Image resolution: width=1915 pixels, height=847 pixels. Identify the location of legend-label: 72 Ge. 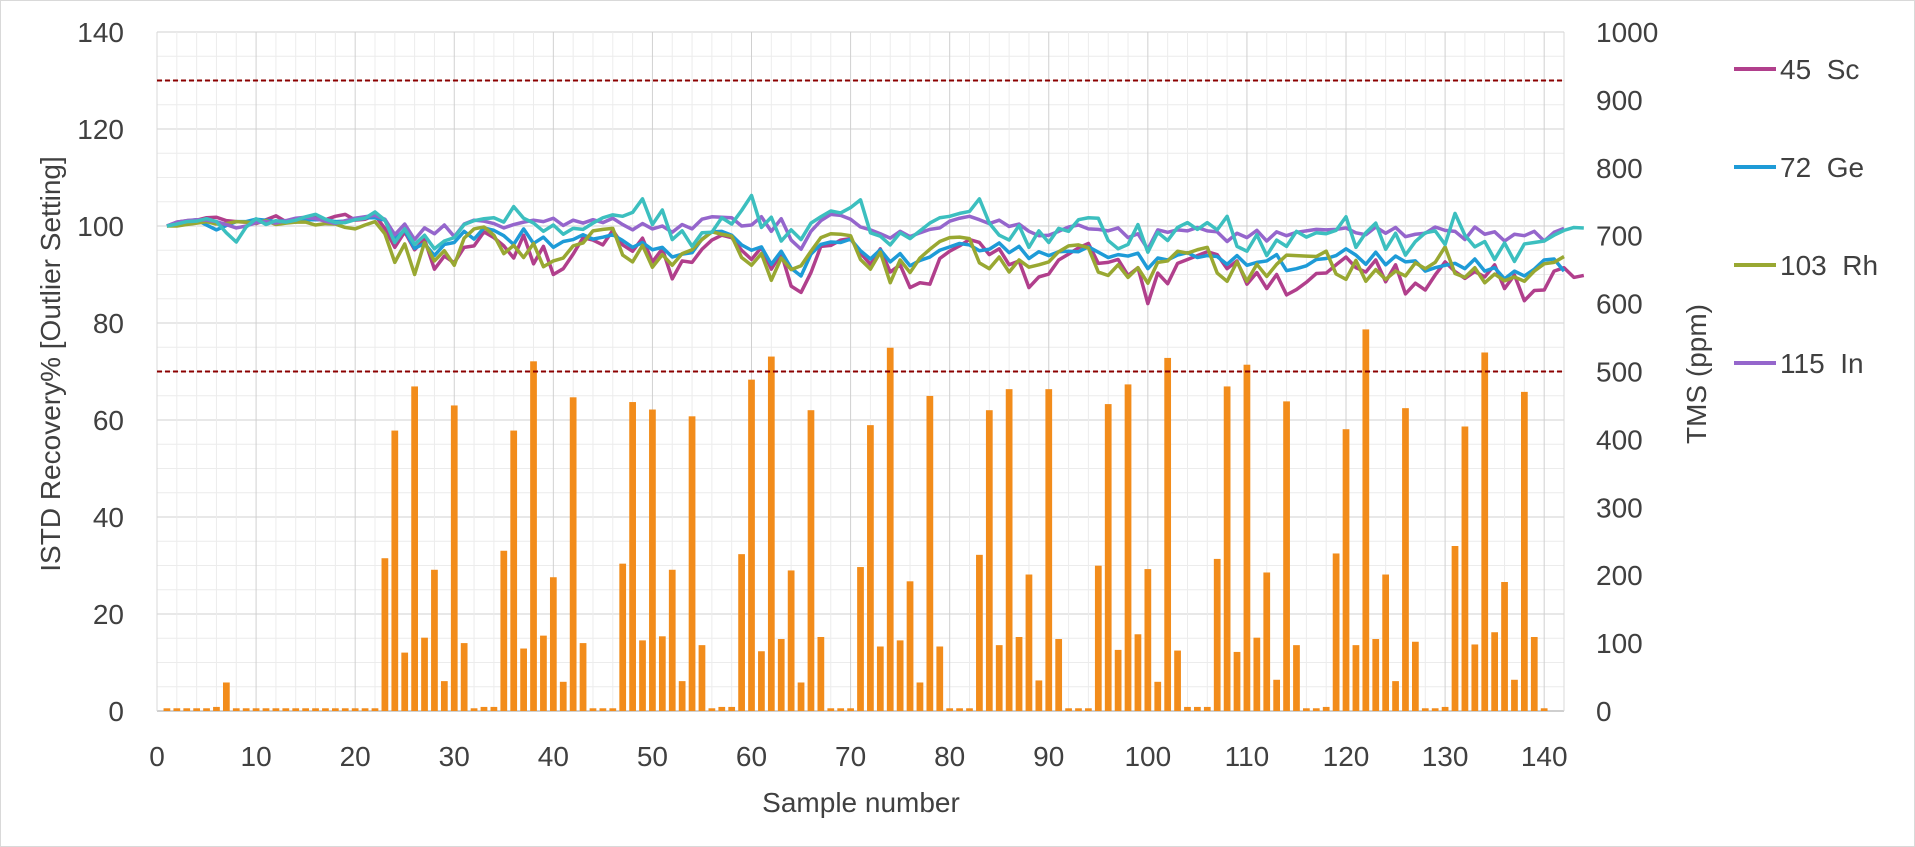
(1822, 167).